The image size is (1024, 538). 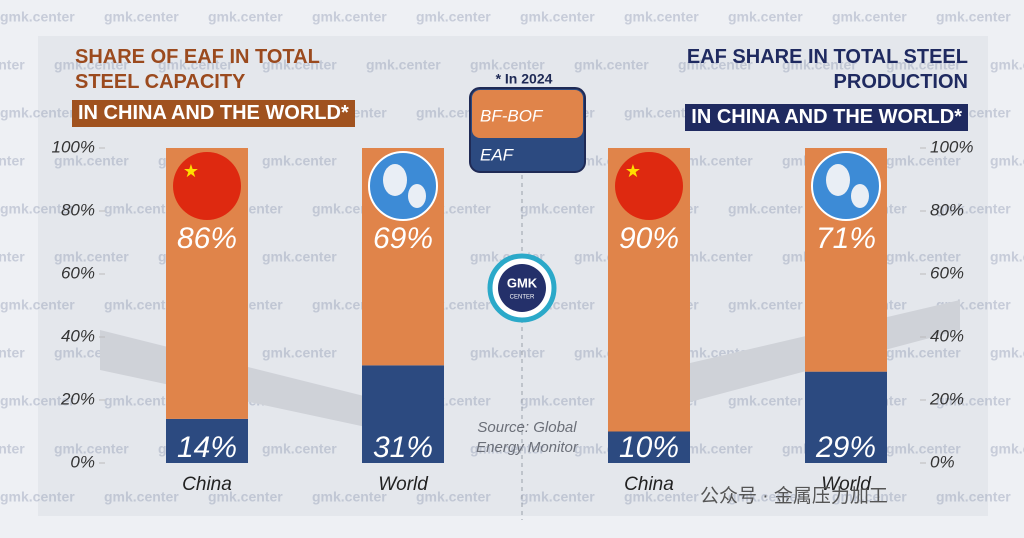 I want to click on logo: GMK CENTER, so click(x=522, y=288).